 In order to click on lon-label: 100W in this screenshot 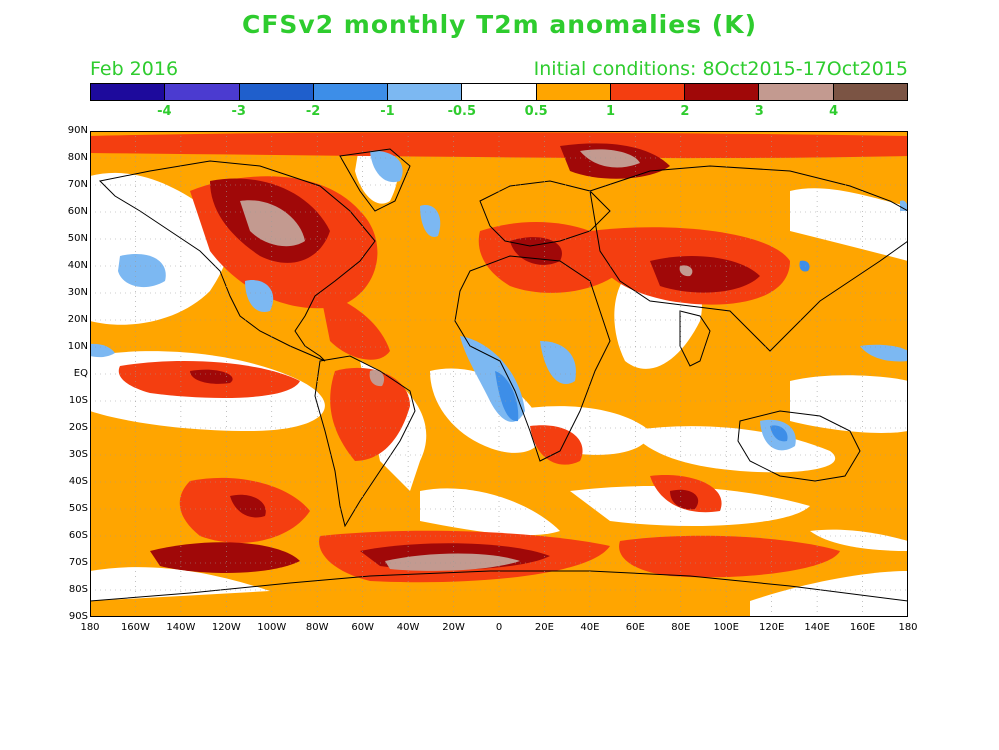, I will do `click(272, 627)`.